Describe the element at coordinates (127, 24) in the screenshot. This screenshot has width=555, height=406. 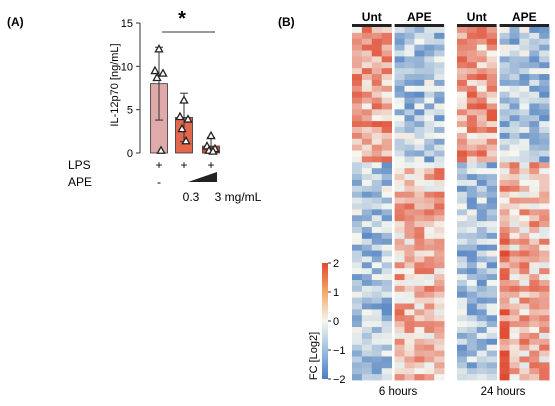
I see `y-tick-label: 15` at that location.